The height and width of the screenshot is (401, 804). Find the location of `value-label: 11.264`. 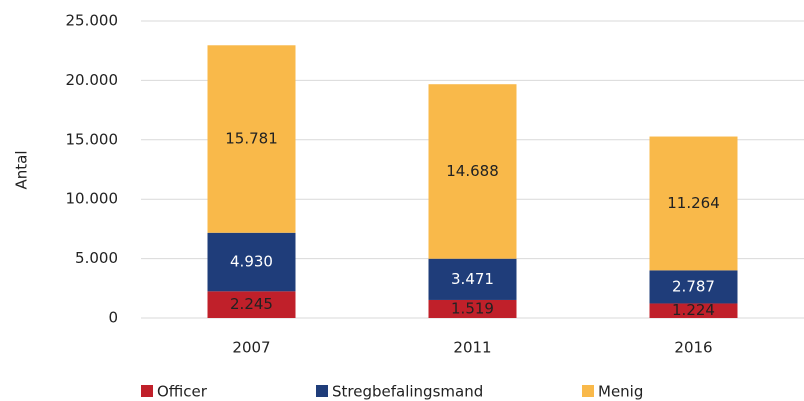

value-label: 11.264 is located at coordinates (693, 203).